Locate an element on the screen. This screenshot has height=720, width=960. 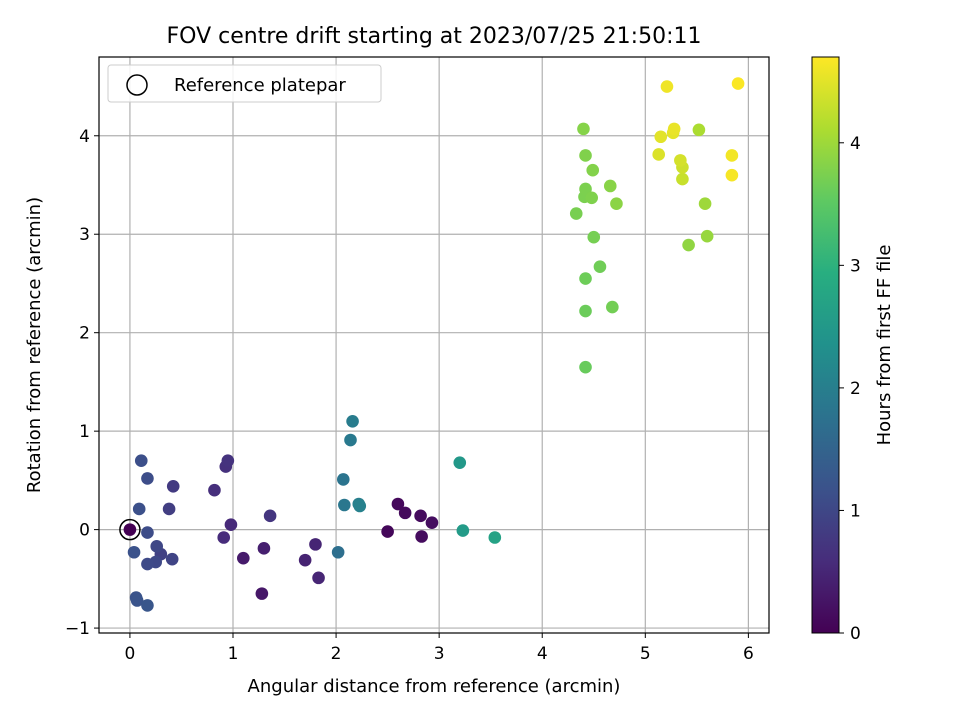
colorbar-ticks: 0 1 2 3 4 is located at coordinates (850, 389).